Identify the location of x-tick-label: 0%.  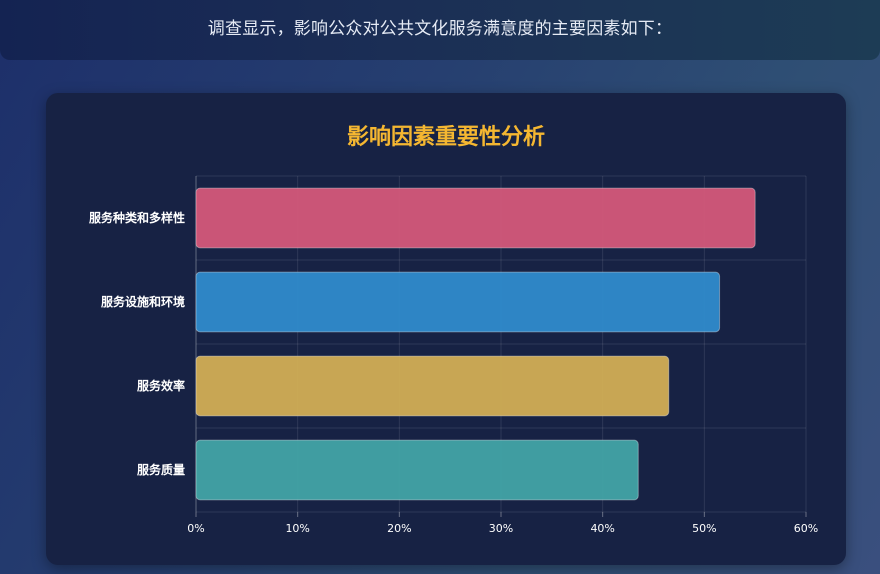
(195, 528).